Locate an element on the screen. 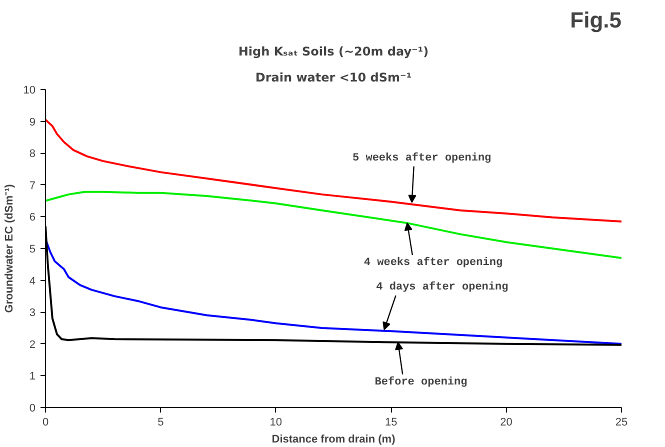 The image size is (665, 447). x-tick-label: 10 is located at coordinates (276, 422).